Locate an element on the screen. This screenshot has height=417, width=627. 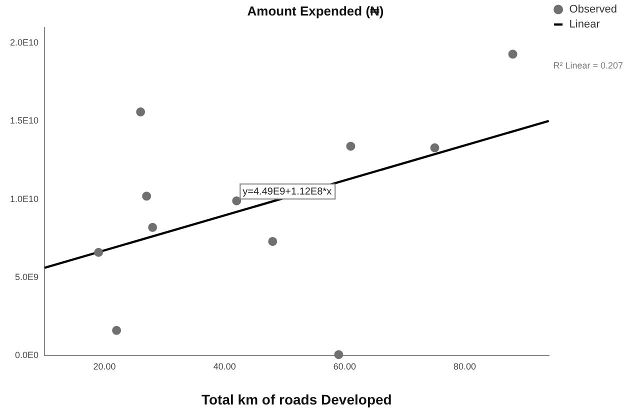
x-tick-label: 20.00 is located at coordinates (104, 366).